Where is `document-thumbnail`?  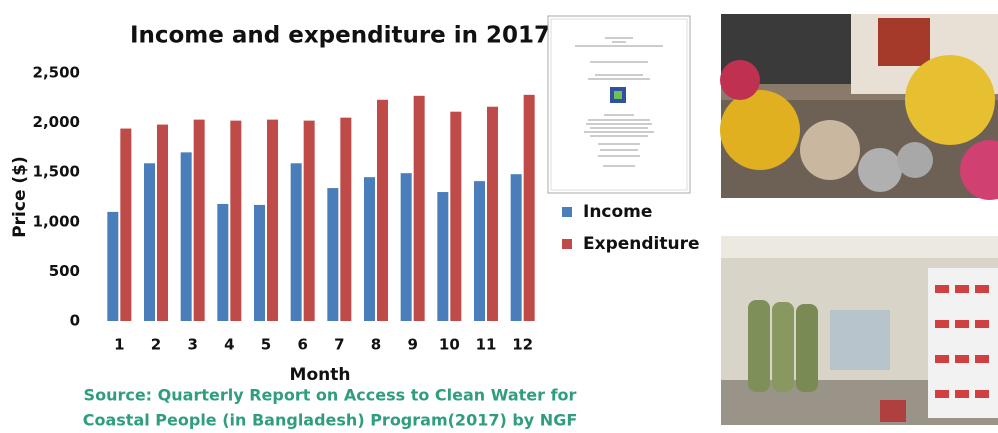
document-thumbnail is located at coordinates (619, 104).